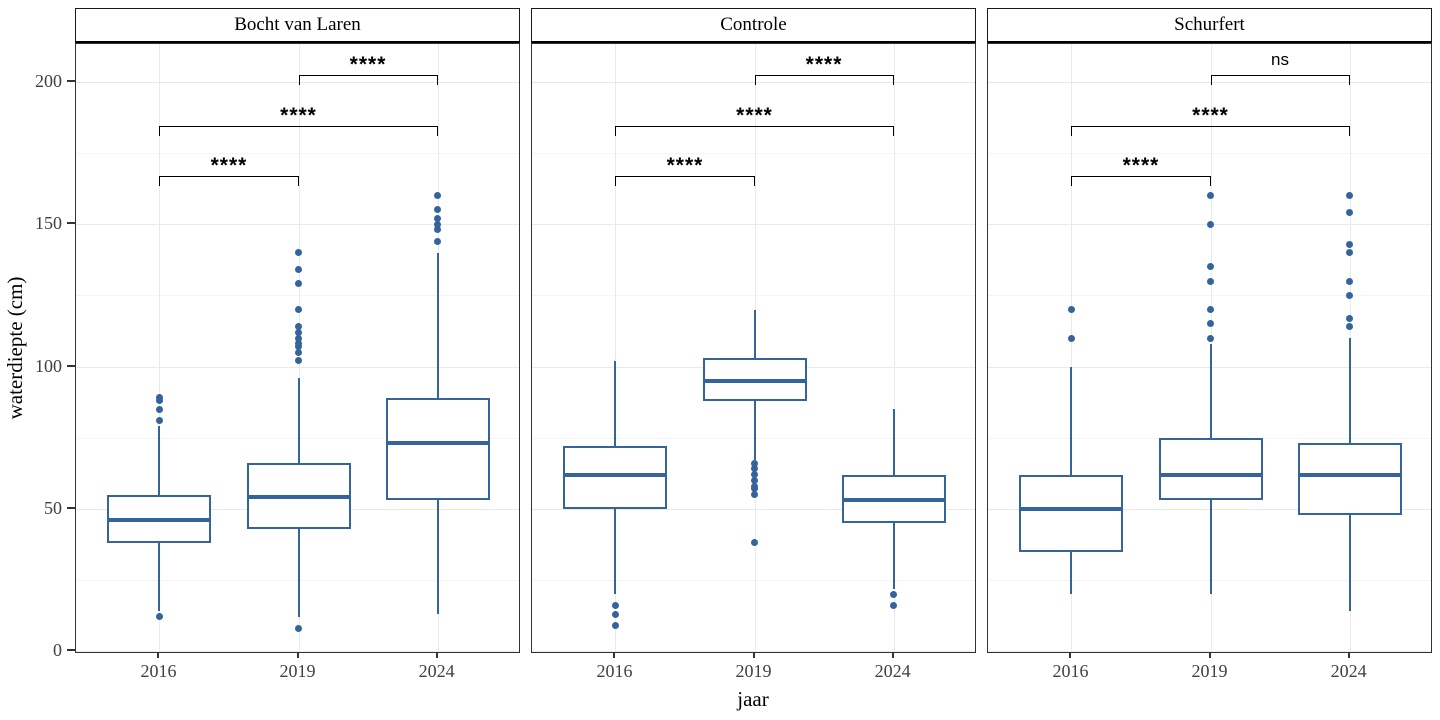  I want to click on facet-strip: Bocht van Laren, so click(297, 25).